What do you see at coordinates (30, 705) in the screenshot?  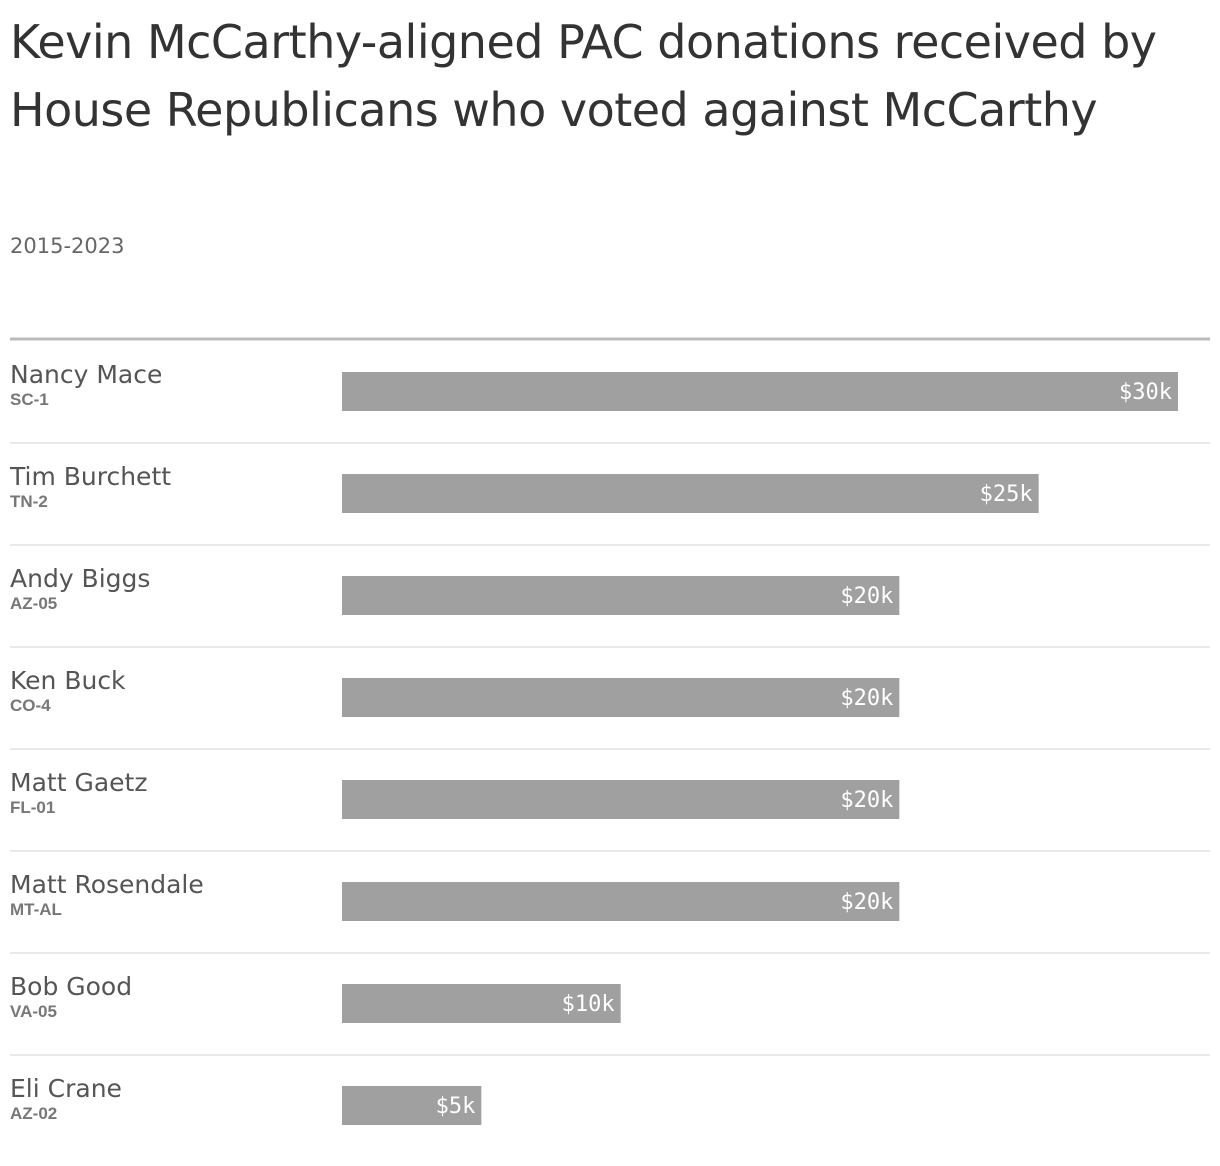 I see `sublabel: CO-4` at bounding box center [30, 705].